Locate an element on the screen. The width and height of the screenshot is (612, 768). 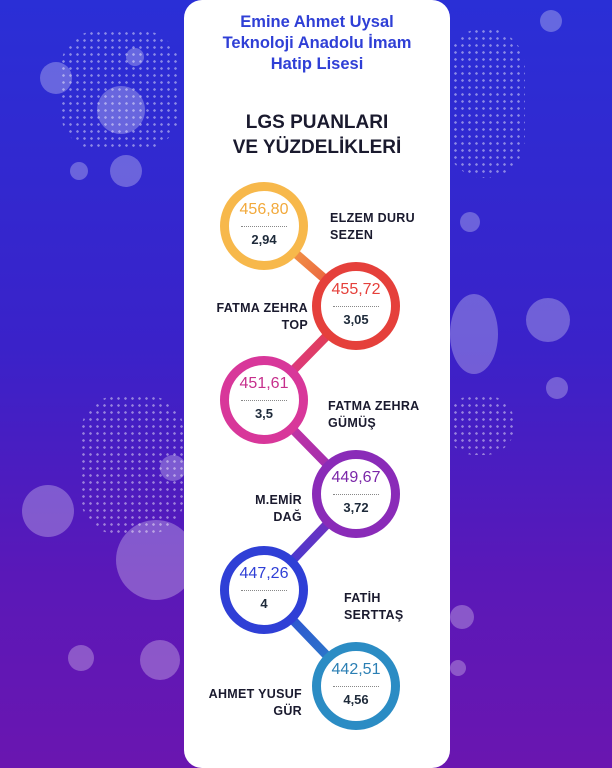
student-name-line: FATİH is located at coordinates (362, 598).